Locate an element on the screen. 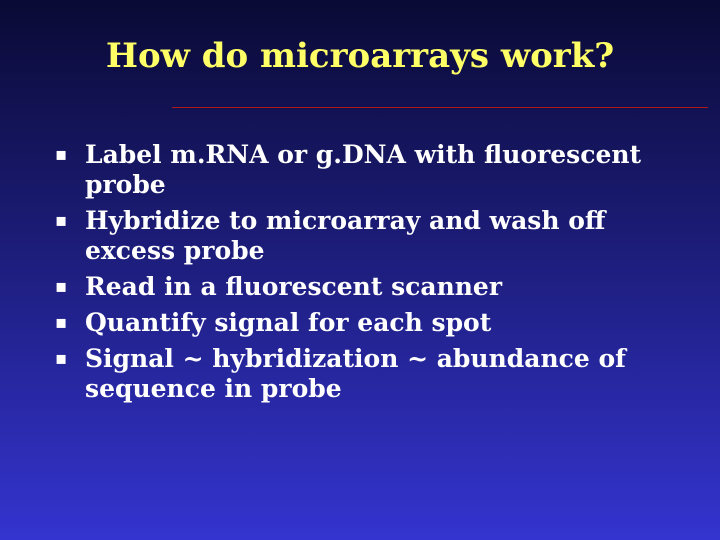 Image resolution: width=720 pixels, height=540 pixels. bullet: Quantify signal for each spot is located at coordinates (360, 323).